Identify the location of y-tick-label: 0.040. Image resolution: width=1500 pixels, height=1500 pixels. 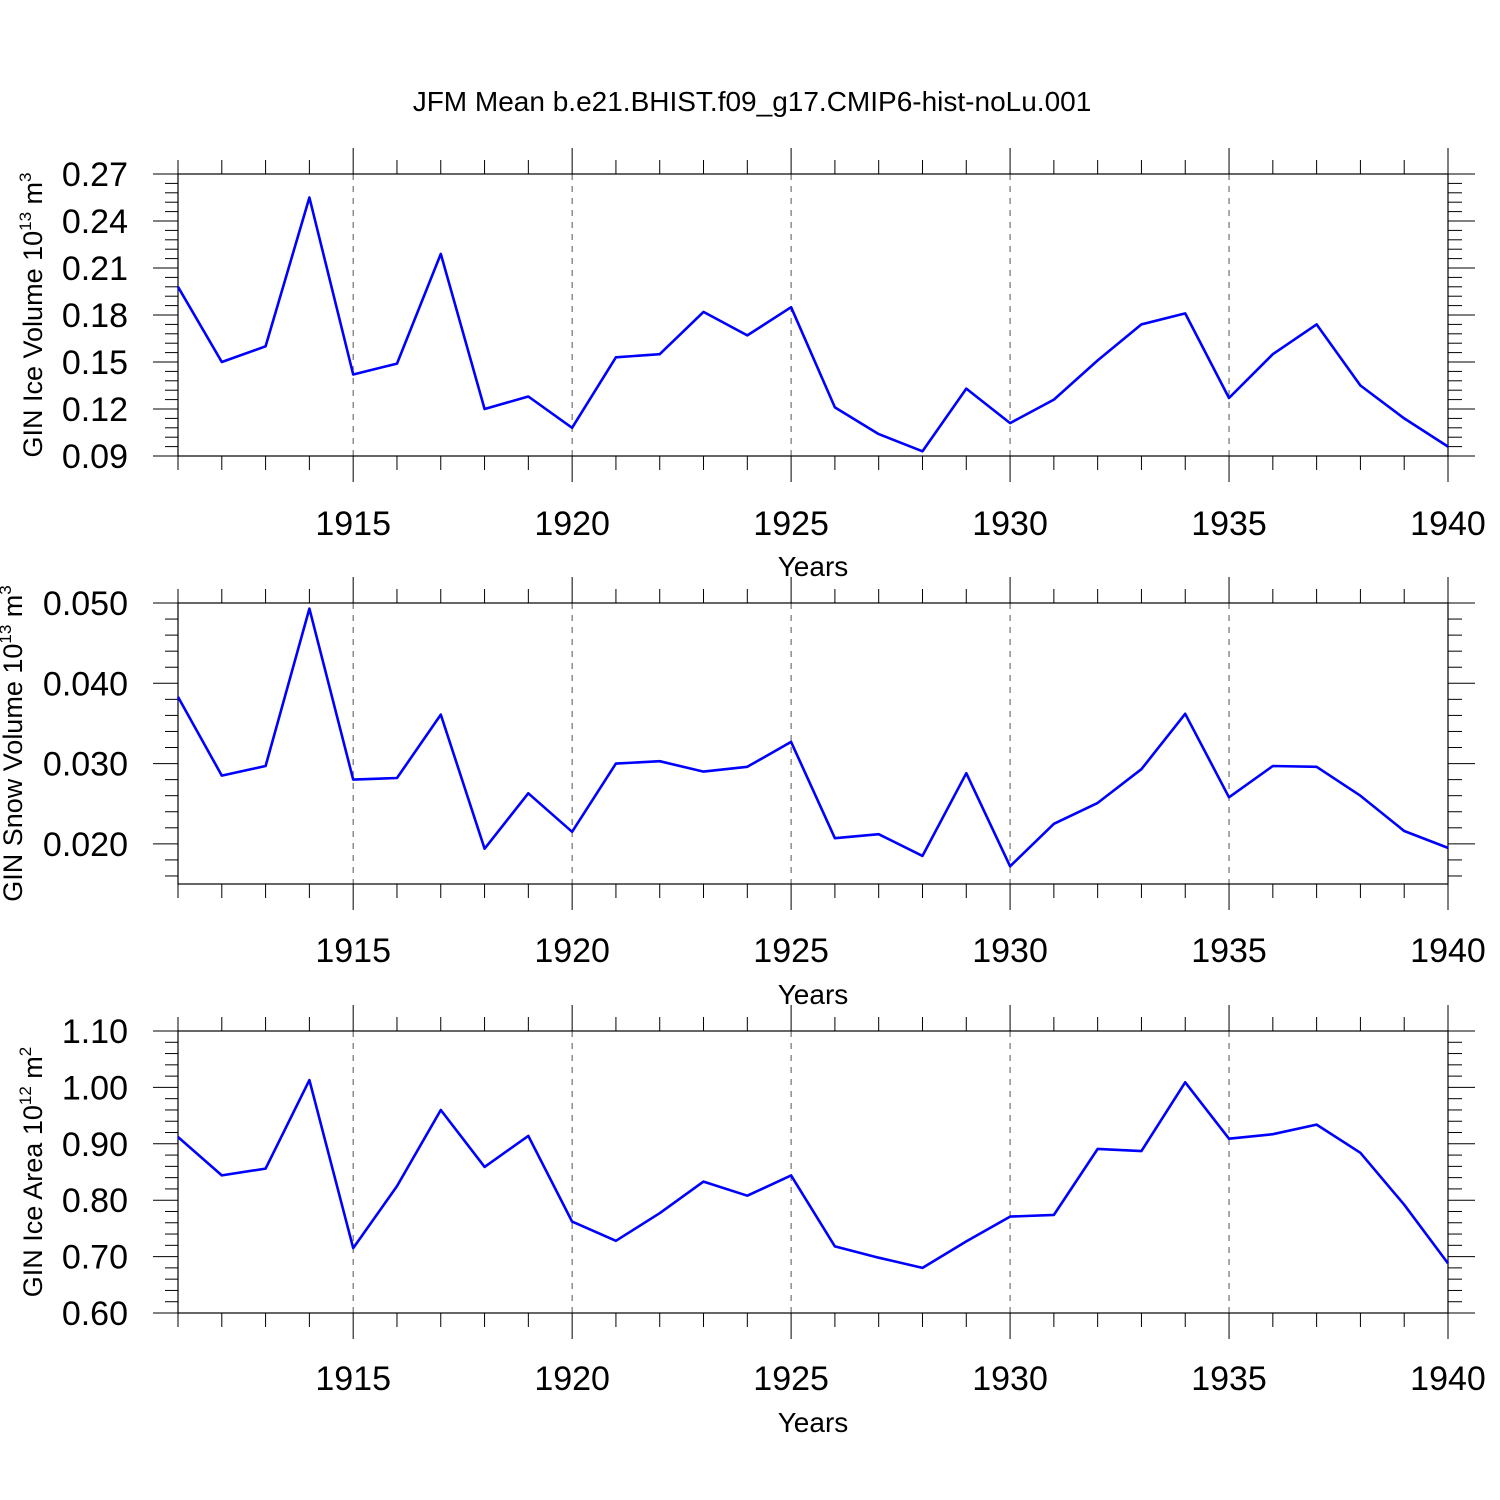
(85, 684).